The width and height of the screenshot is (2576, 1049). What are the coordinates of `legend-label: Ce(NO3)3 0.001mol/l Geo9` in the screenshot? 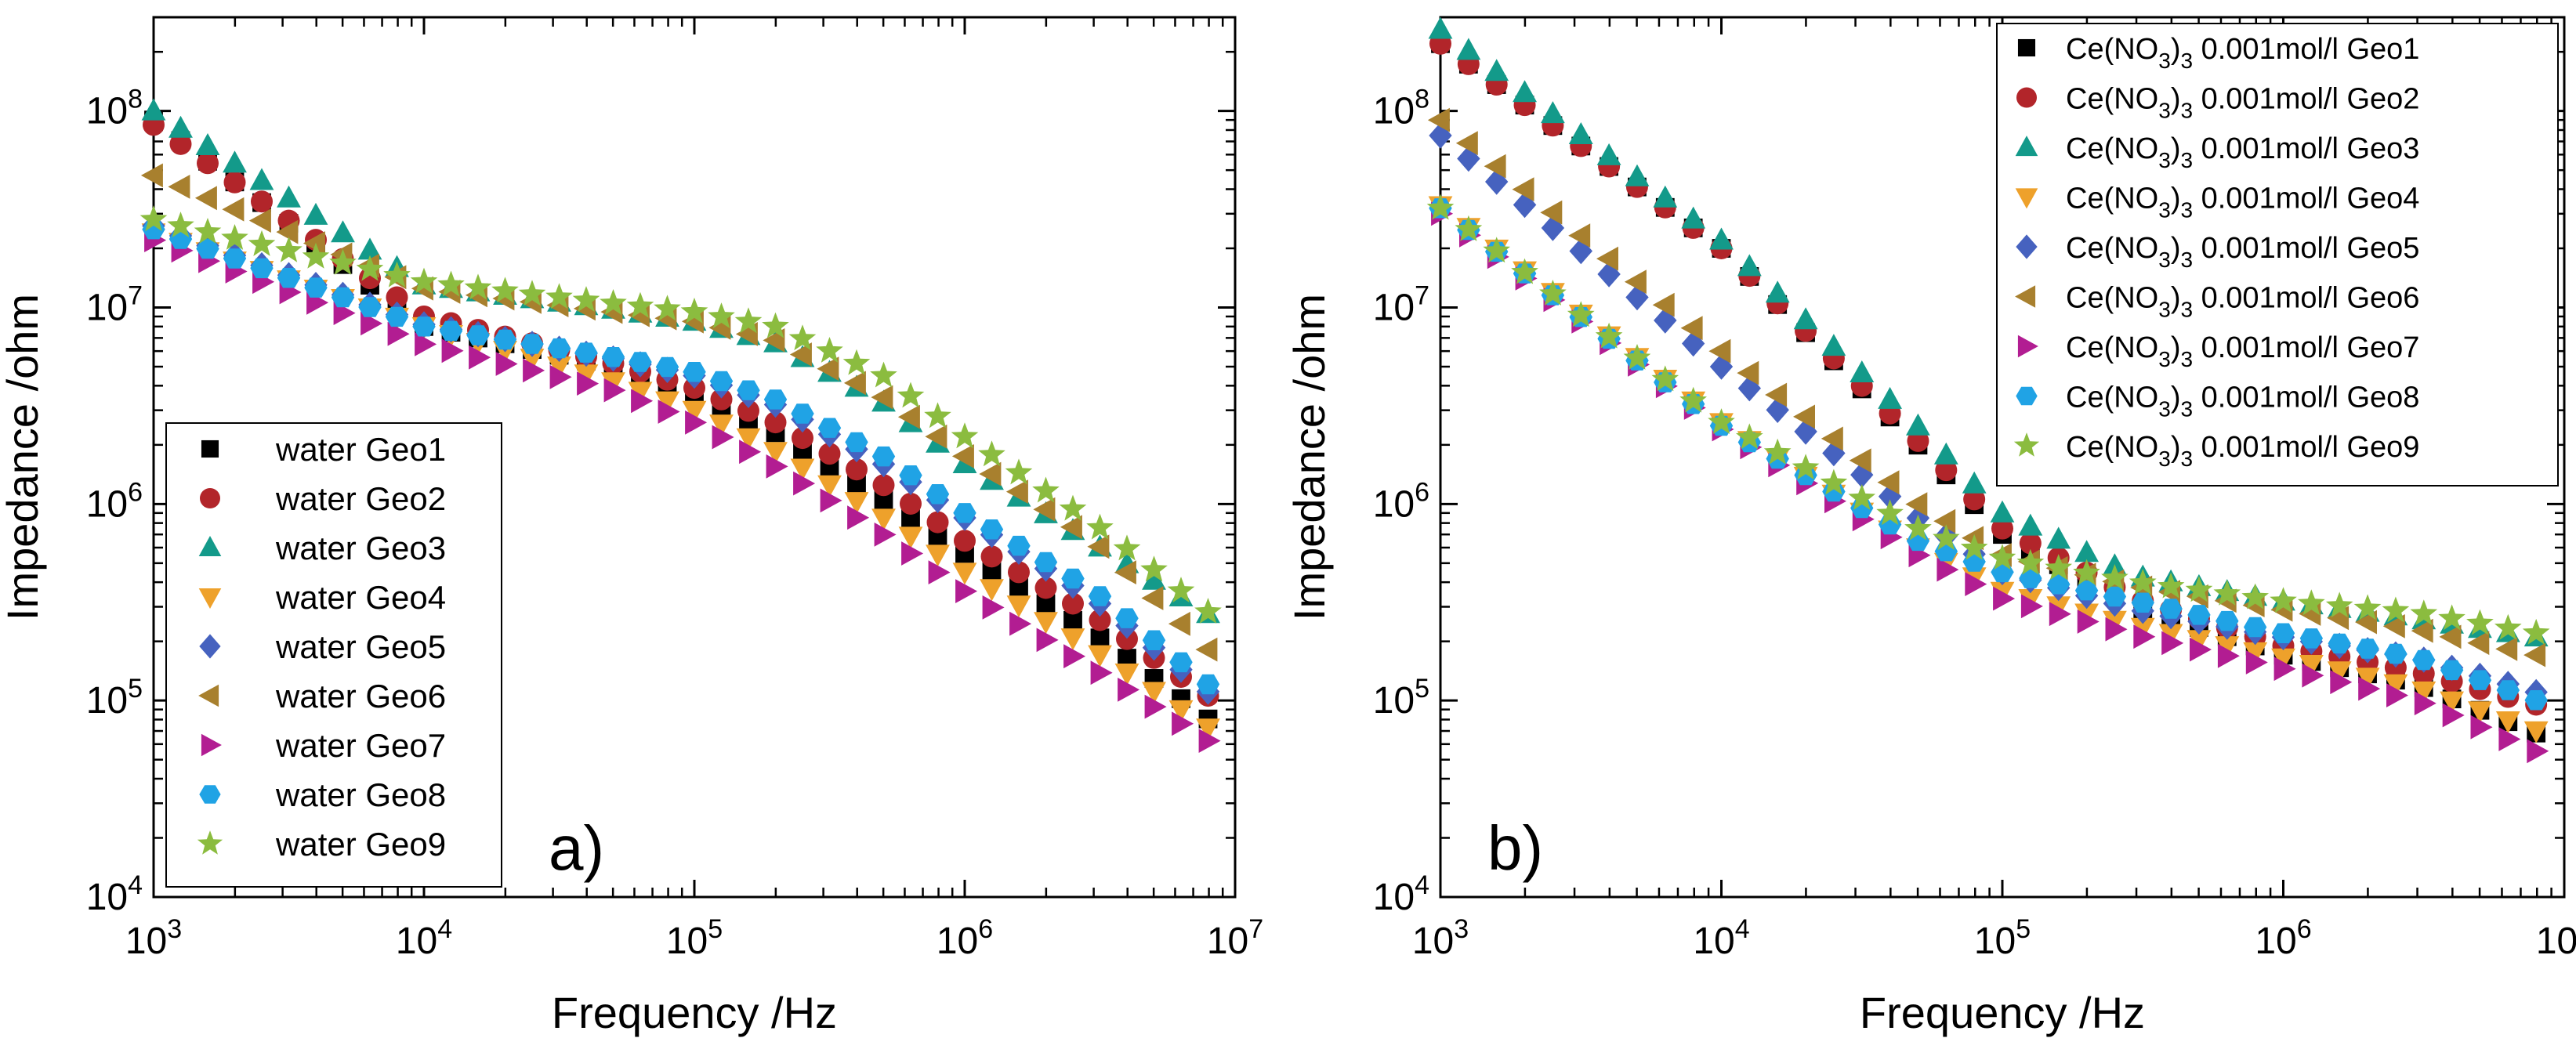 It's located at (2242, 451).